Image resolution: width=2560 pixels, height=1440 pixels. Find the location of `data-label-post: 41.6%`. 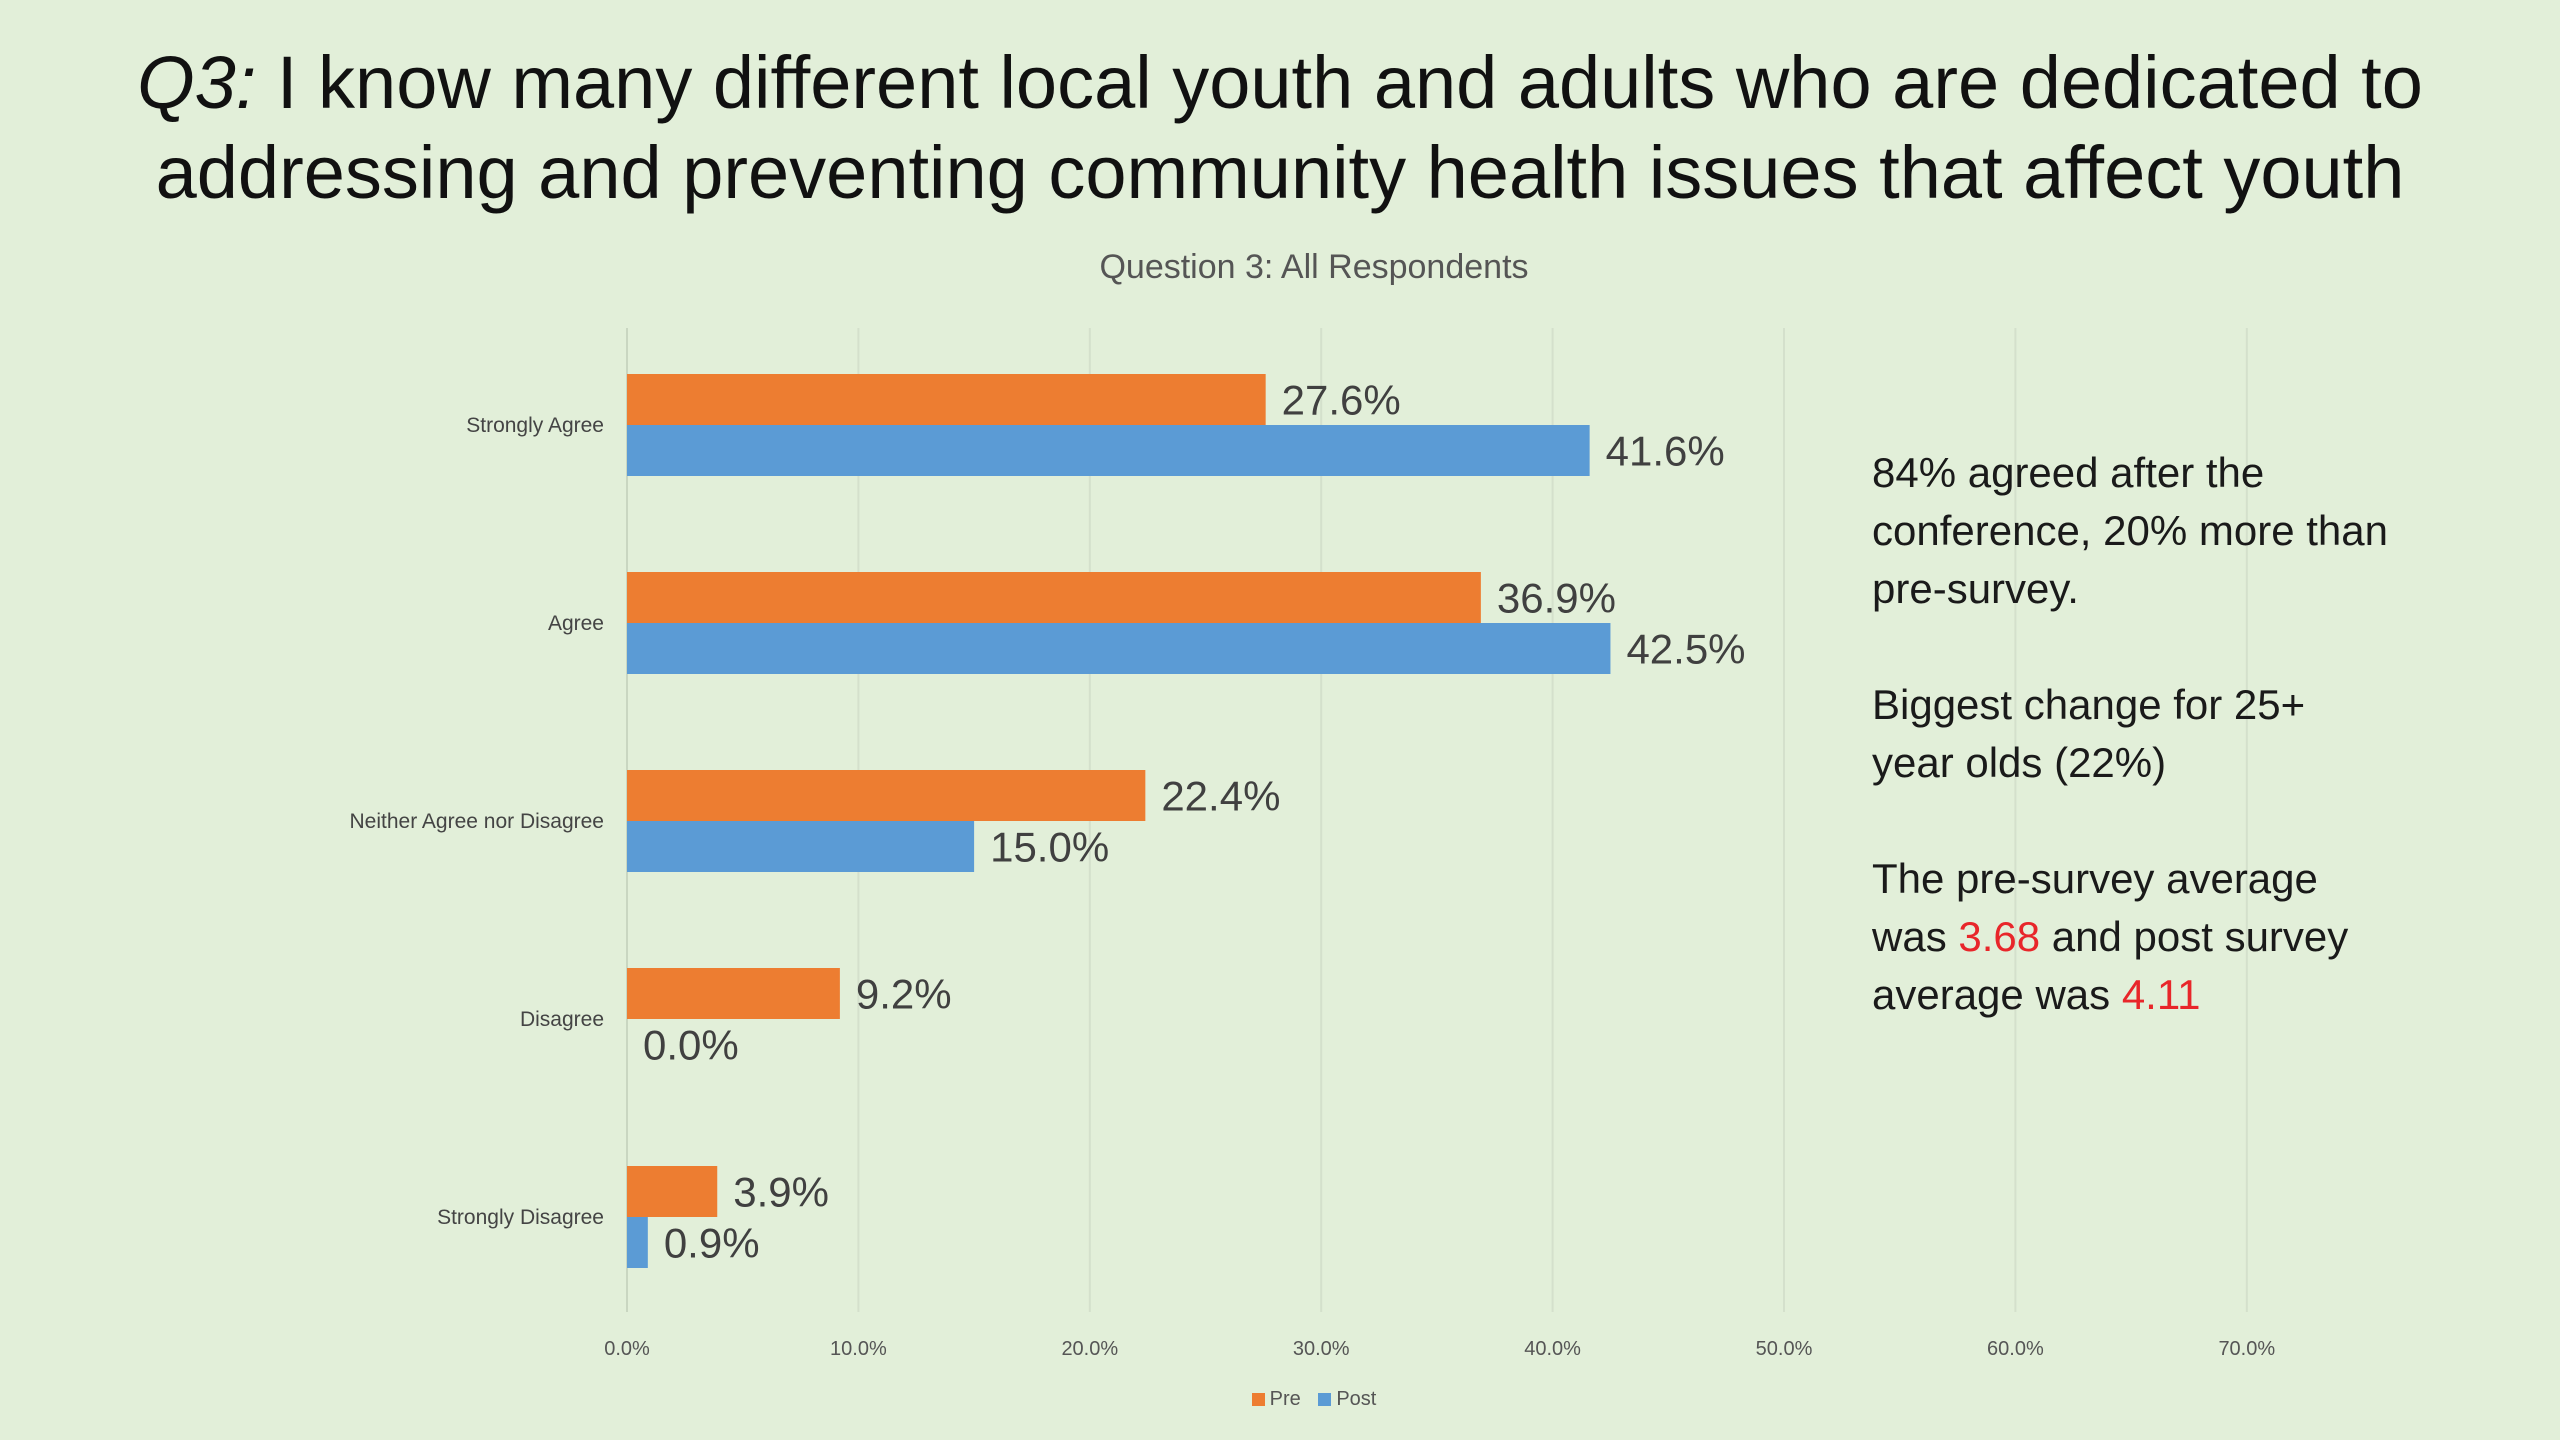

data-label-post: 41.6% is located at coordinates (1665, 451).